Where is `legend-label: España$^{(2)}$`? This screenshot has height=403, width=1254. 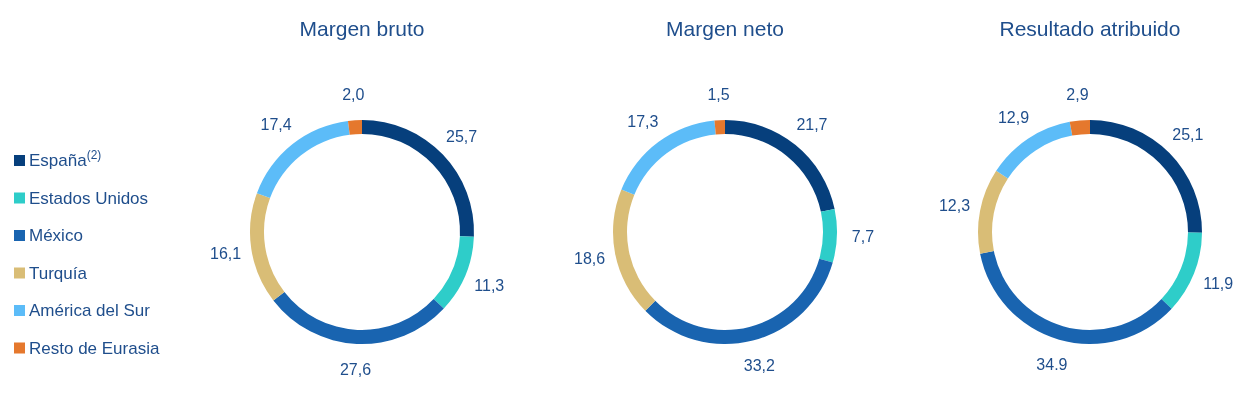 legend-label: España$^{(2)}$ is located at coordinates (65, 159).